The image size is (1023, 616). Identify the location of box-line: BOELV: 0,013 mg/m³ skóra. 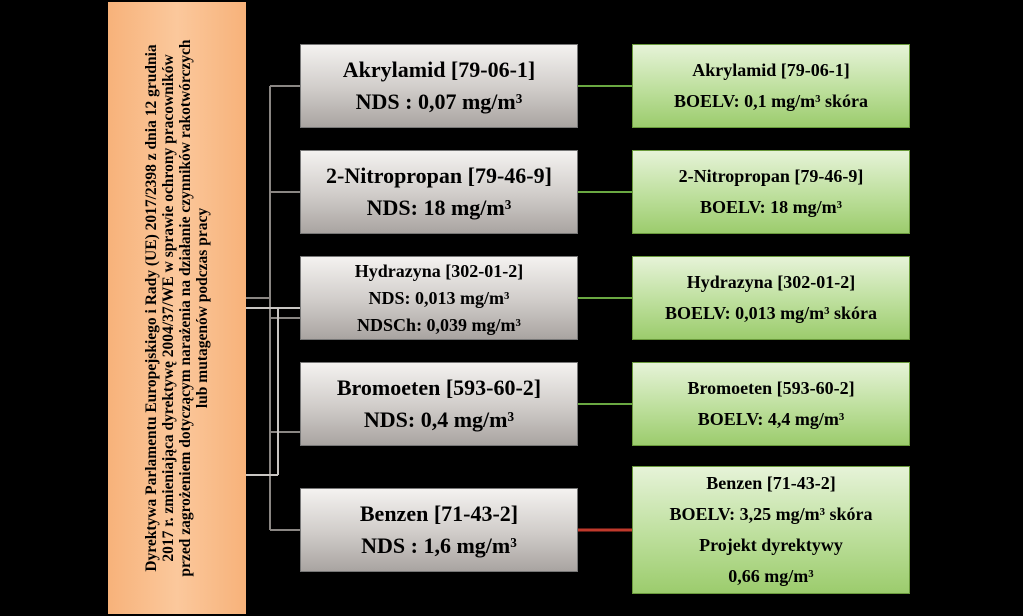
(771, 313).